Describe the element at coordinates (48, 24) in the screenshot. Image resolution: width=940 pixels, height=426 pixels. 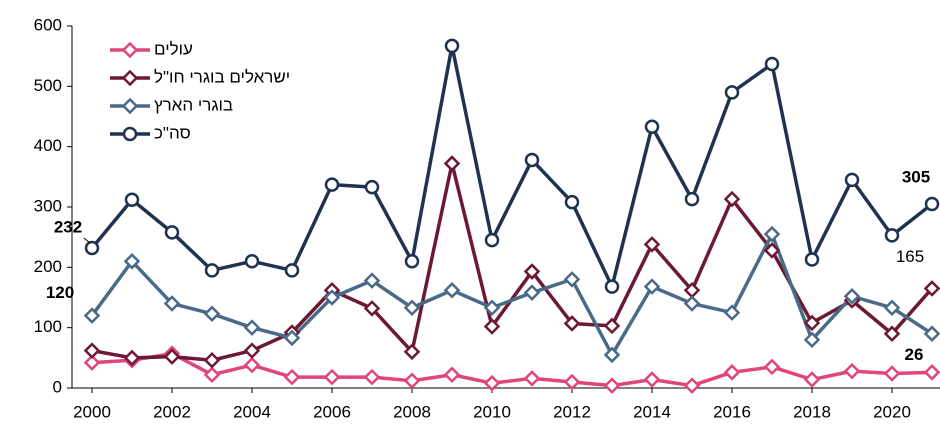
I see `y-tick-label: 600` at that location.